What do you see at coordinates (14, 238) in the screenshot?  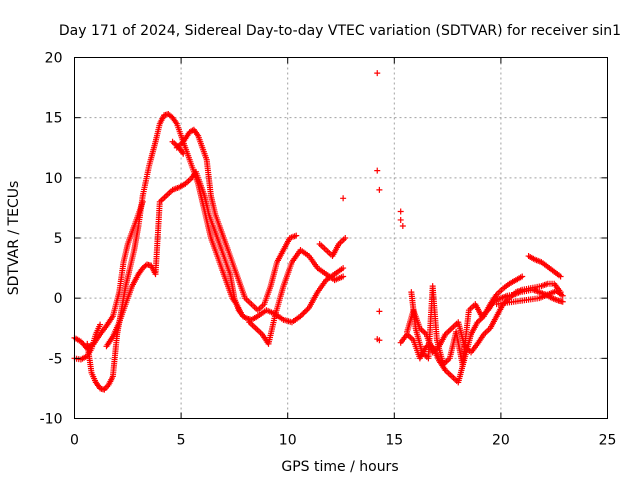 I see `y-axis-label: SDTVAR / TECUs` at bounding box center [14, 238].